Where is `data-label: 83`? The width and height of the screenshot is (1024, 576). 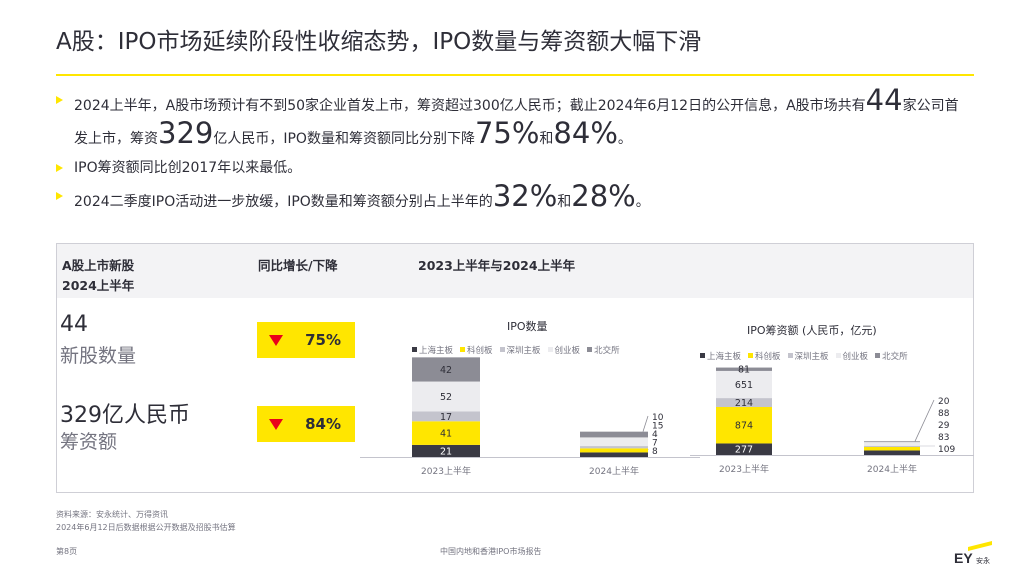
data-label: 83 is located at coordinates (943, 438).